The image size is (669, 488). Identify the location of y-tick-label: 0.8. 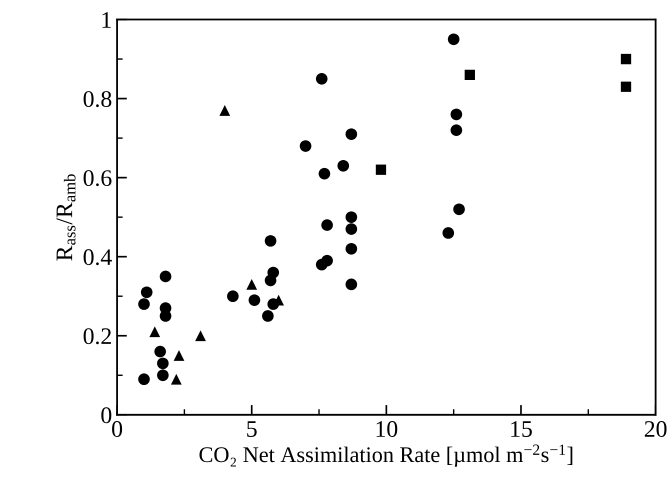
(98, 99).